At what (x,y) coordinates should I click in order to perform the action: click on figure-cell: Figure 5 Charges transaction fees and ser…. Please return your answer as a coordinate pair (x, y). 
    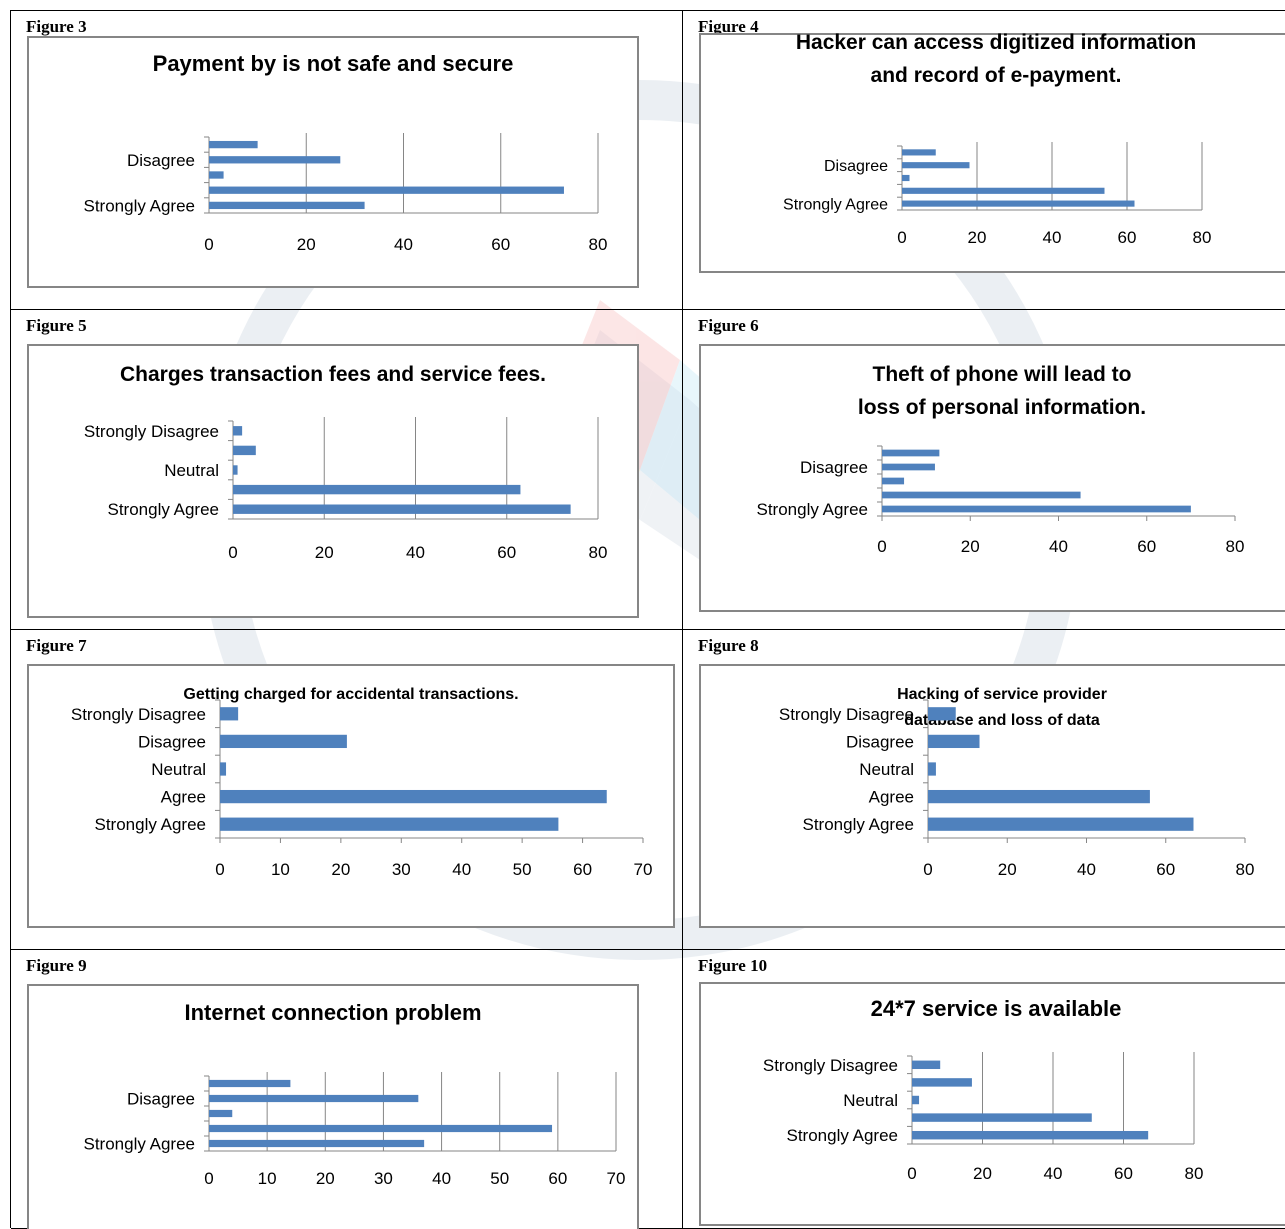
    Looking at the image, I should click on (347, 470).